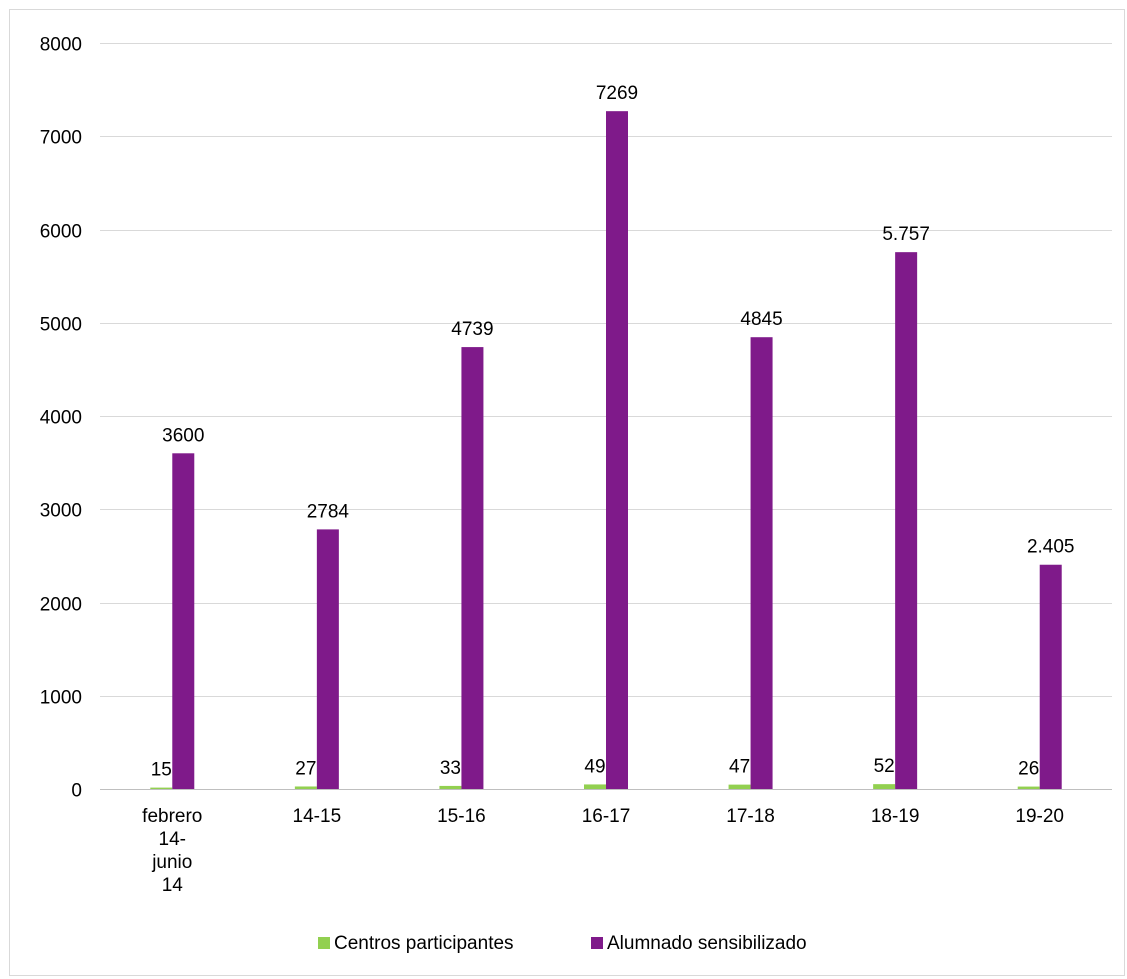  I want to click on data-label: 4845, so click(761, 319).